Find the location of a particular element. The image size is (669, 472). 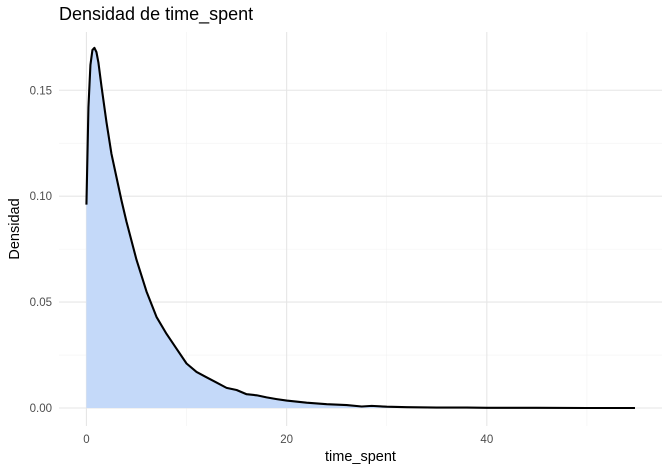

y-tick-label: 0.15 is located at coordinates (41, 91).